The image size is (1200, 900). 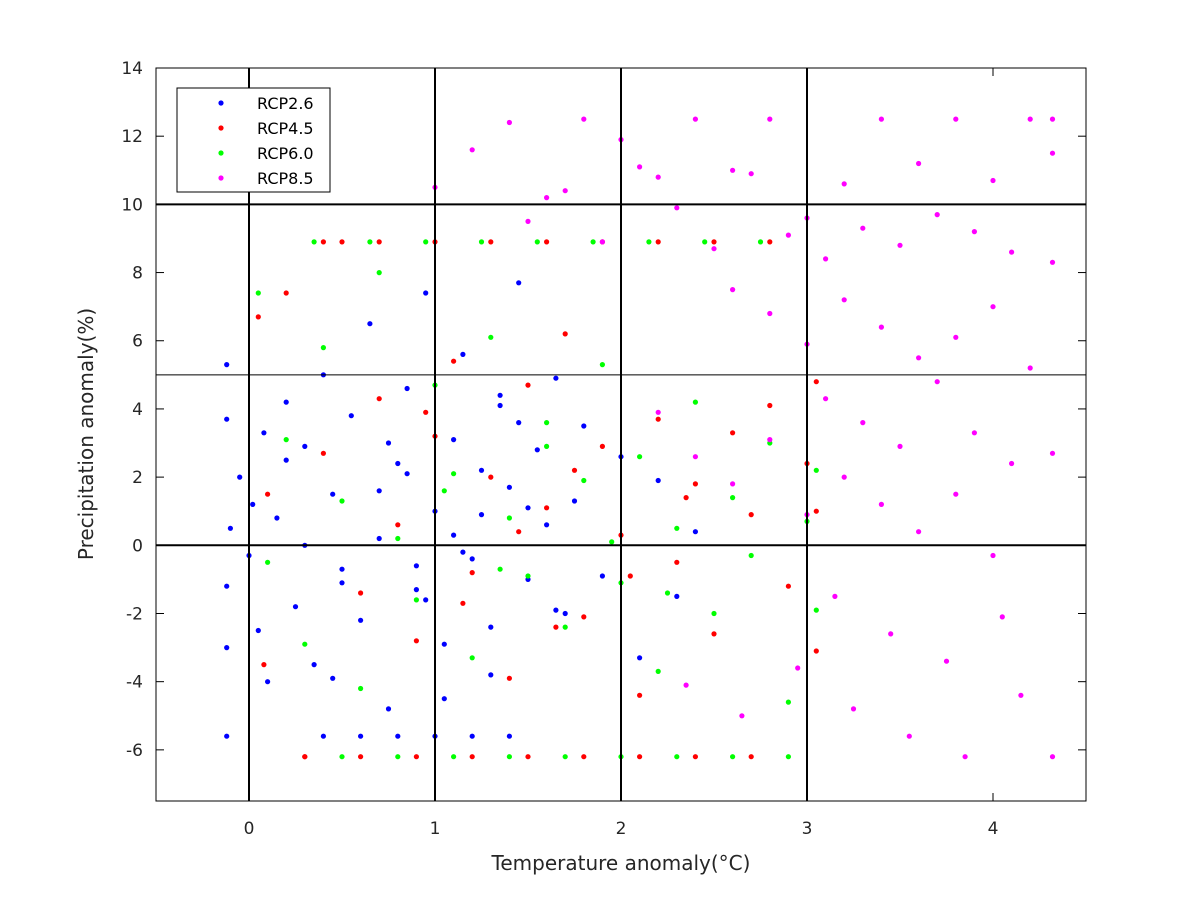 I want to click on x-tick-label: 0, so click(x=249, y=829).